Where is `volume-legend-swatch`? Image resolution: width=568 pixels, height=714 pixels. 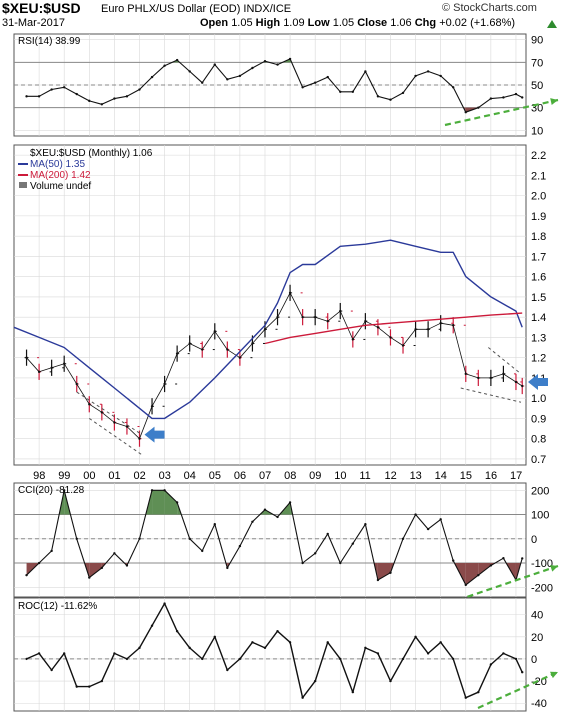
volume-legend-swatch is located at coordinates (23, 185).